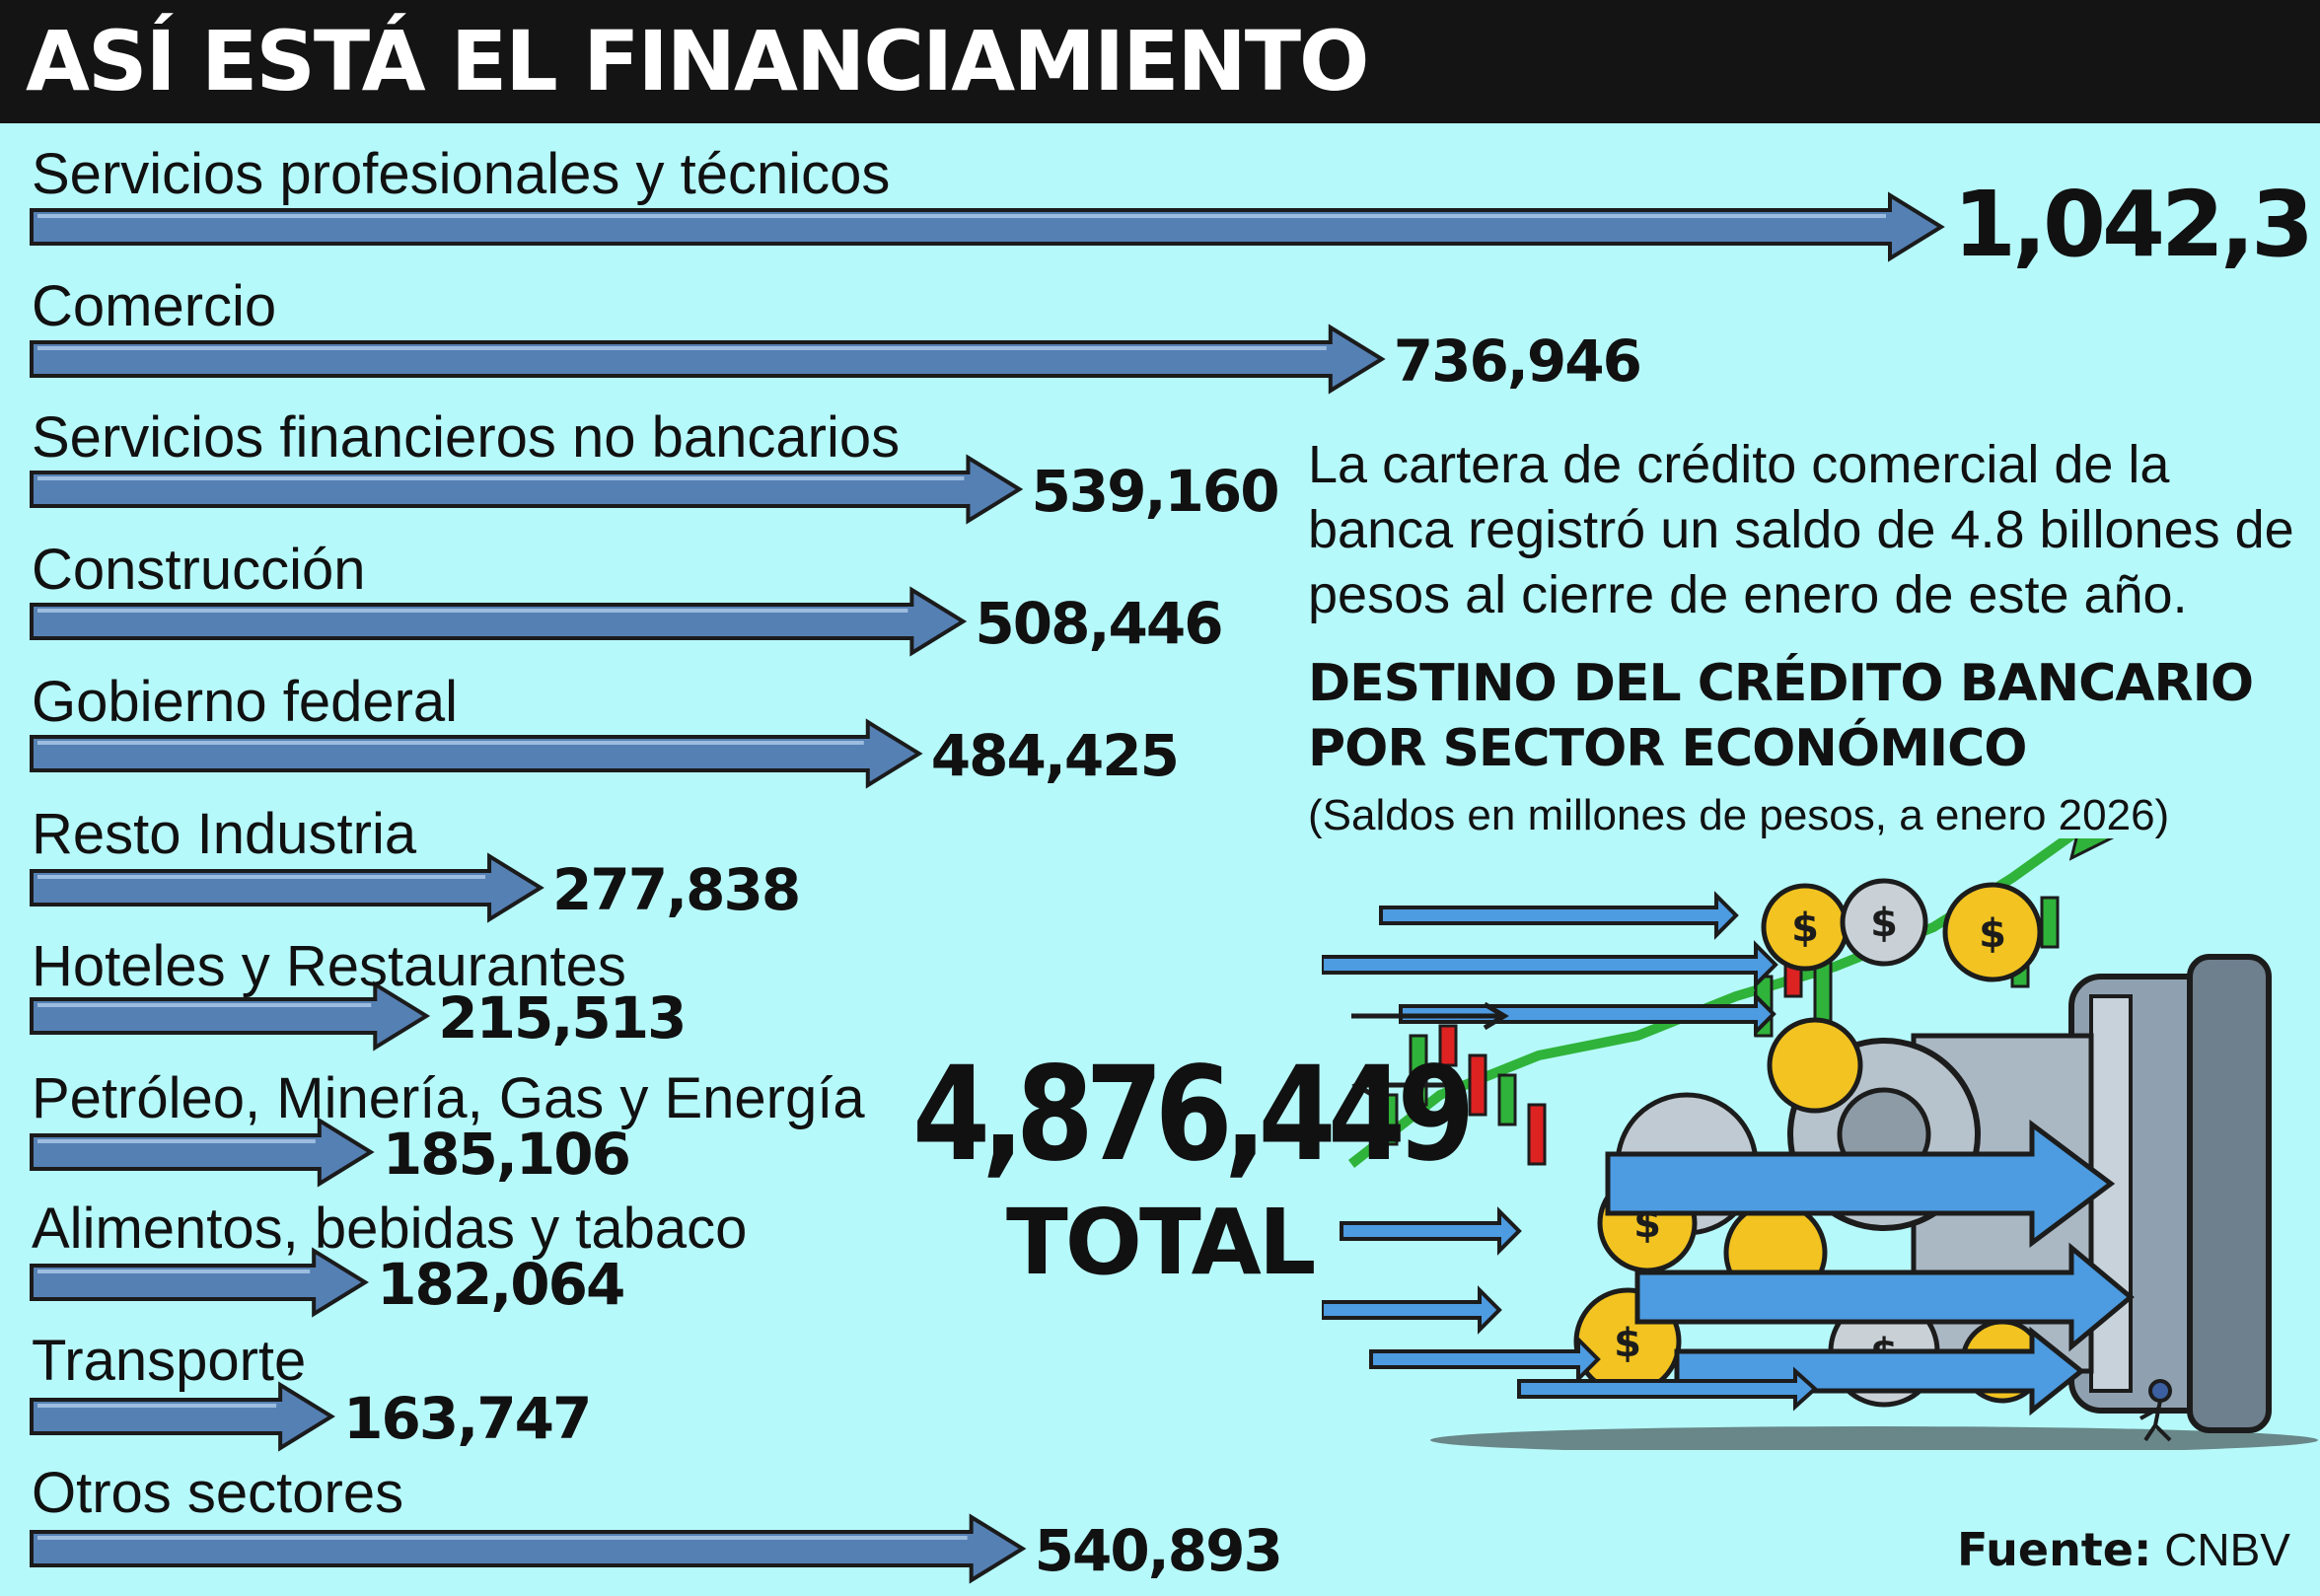 Image resolution: width=2320 pixels, height=1596 pixels. Describe the element at coordinates (2136, 224) in the screenshot. I see `bar-value-0: 1,042,311` at that location.